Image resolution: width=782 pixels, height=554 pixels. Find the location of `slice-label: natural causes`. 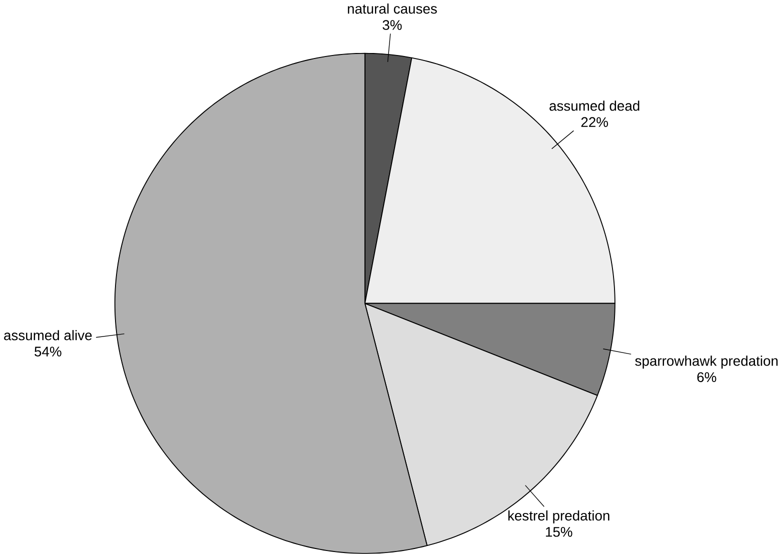

slice-label: natural causes is located at coordinates (392, 9).